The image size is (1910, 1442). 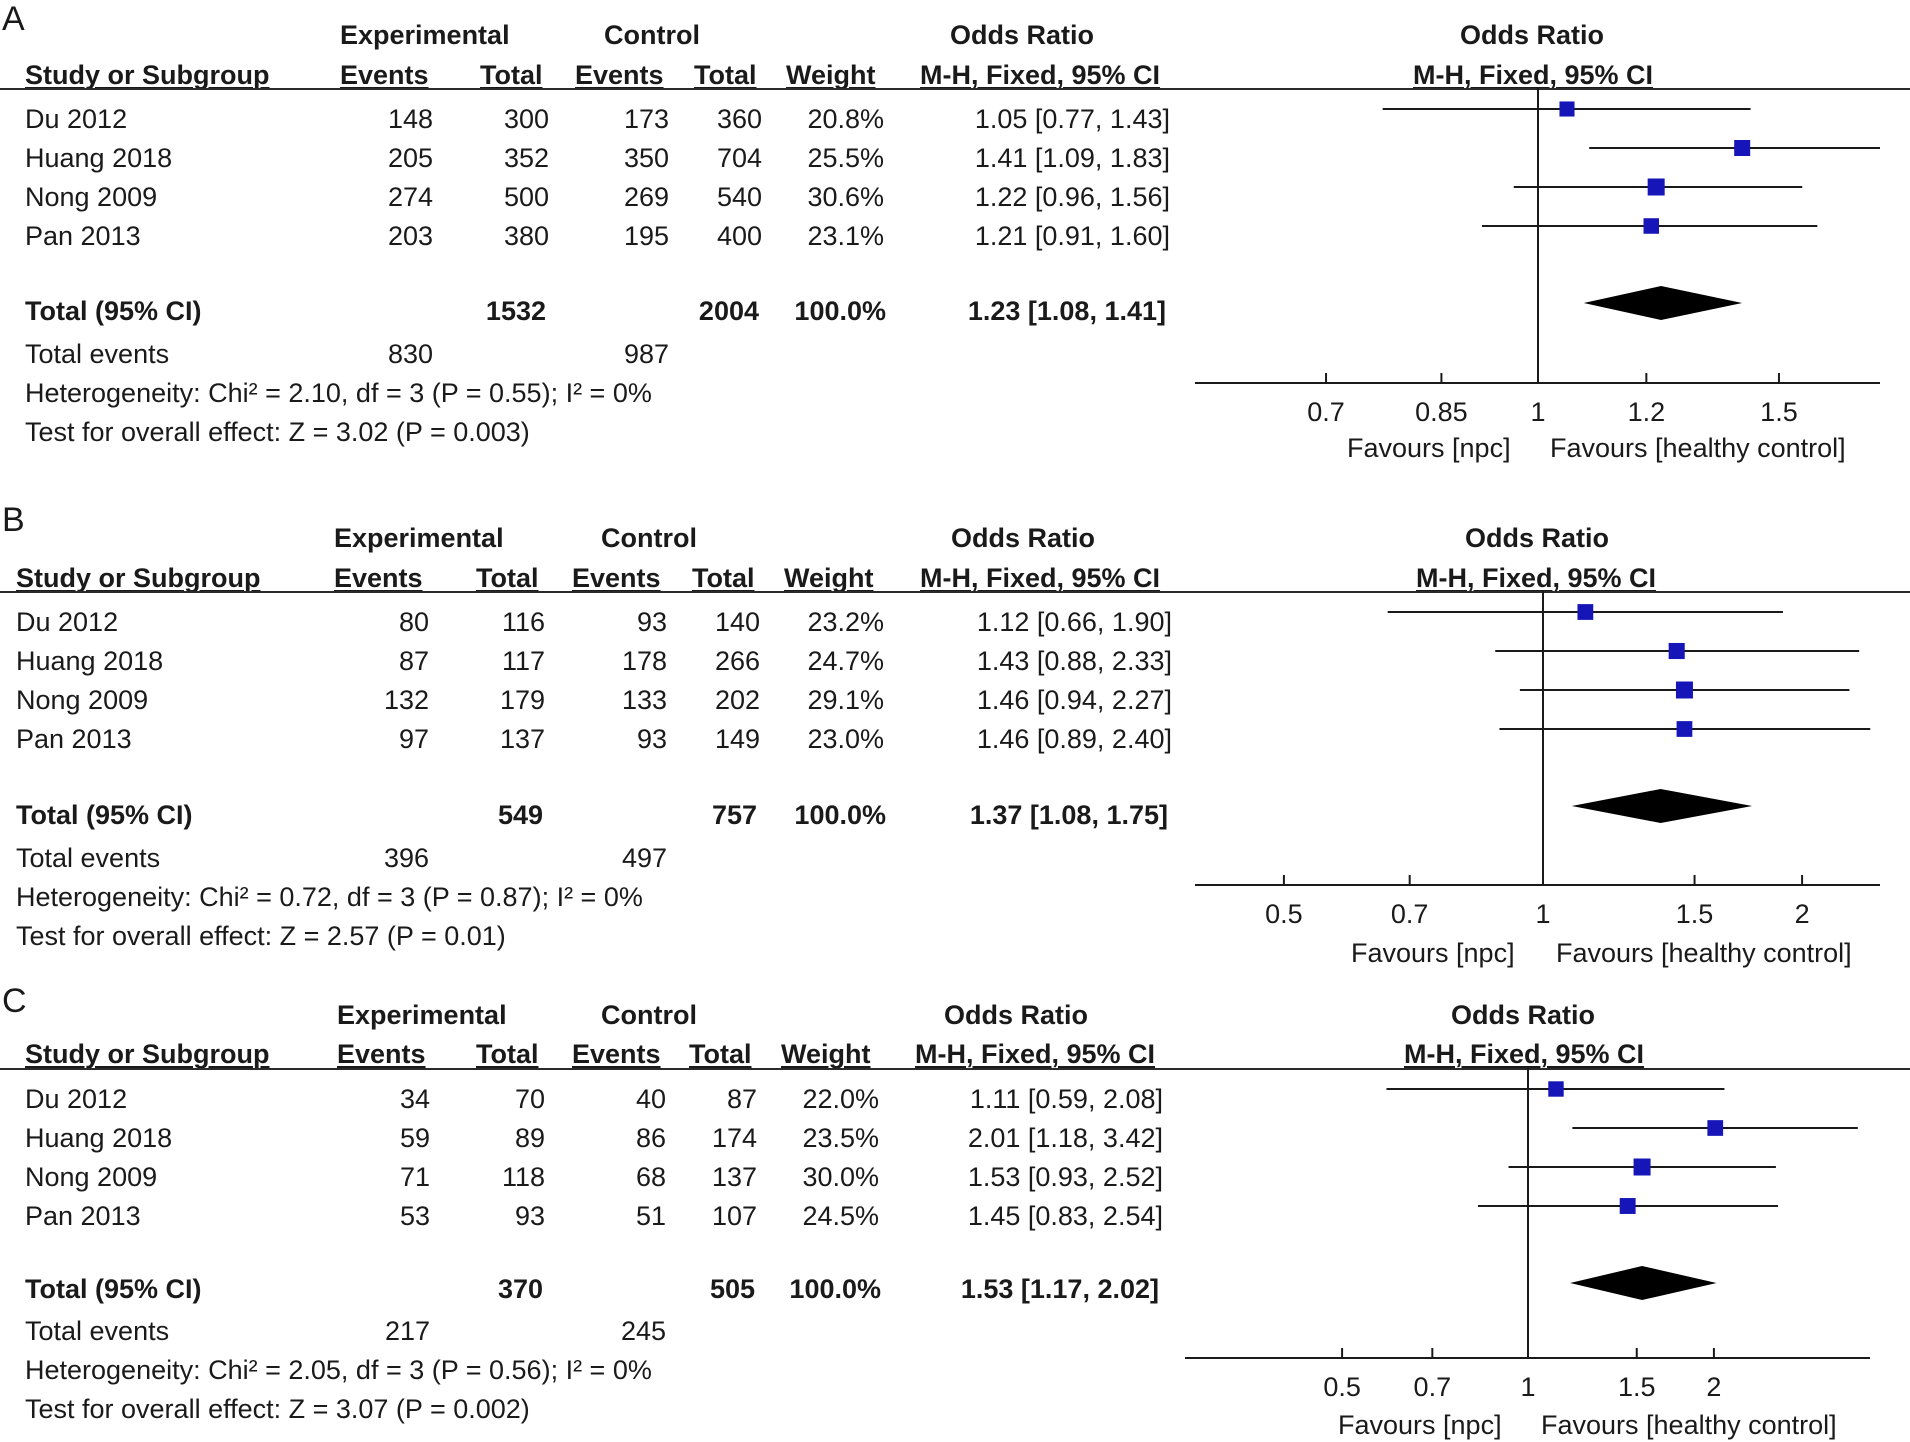 I want to click on ctl-total: 174, so click(x=734, y=1138).